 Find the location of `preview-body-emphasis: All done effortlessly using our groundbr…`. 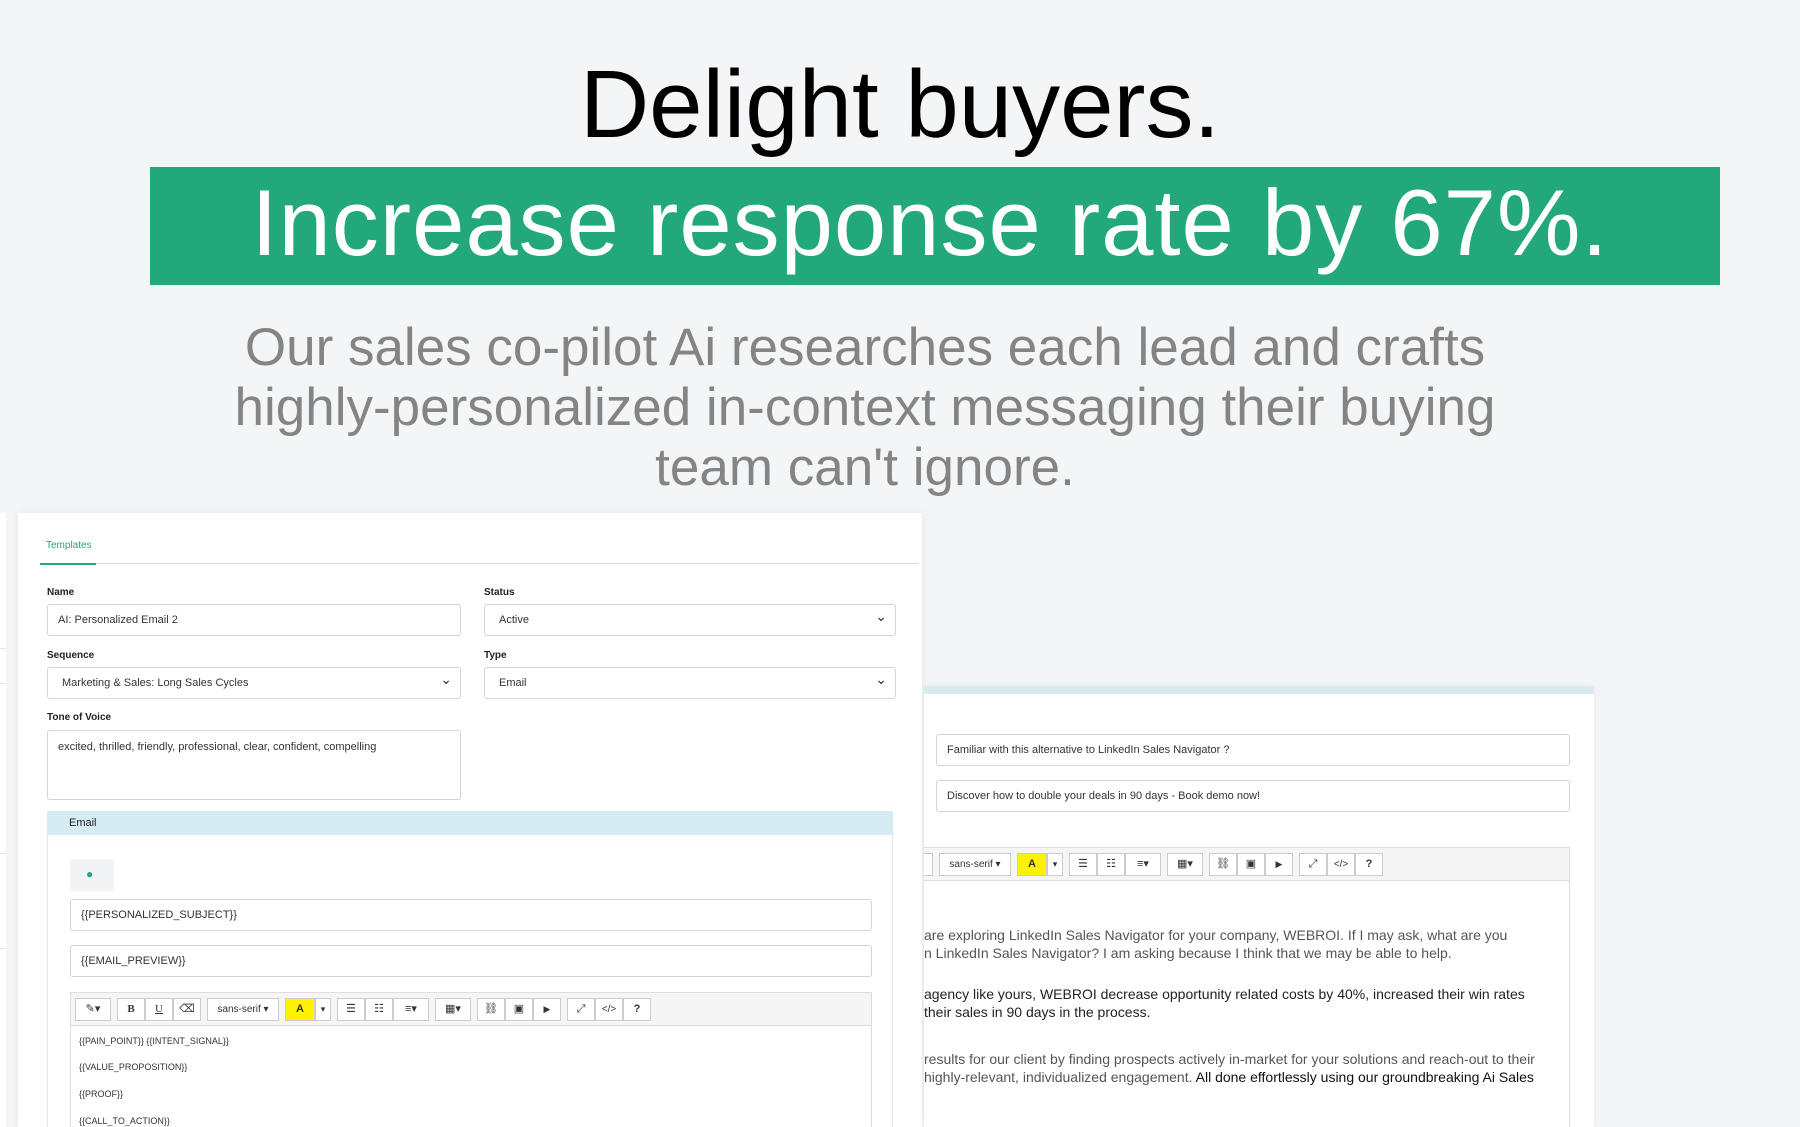

preview-body-emphasis: All done effortlessly using our groundbr… is located at coordinates (1364, 1077).